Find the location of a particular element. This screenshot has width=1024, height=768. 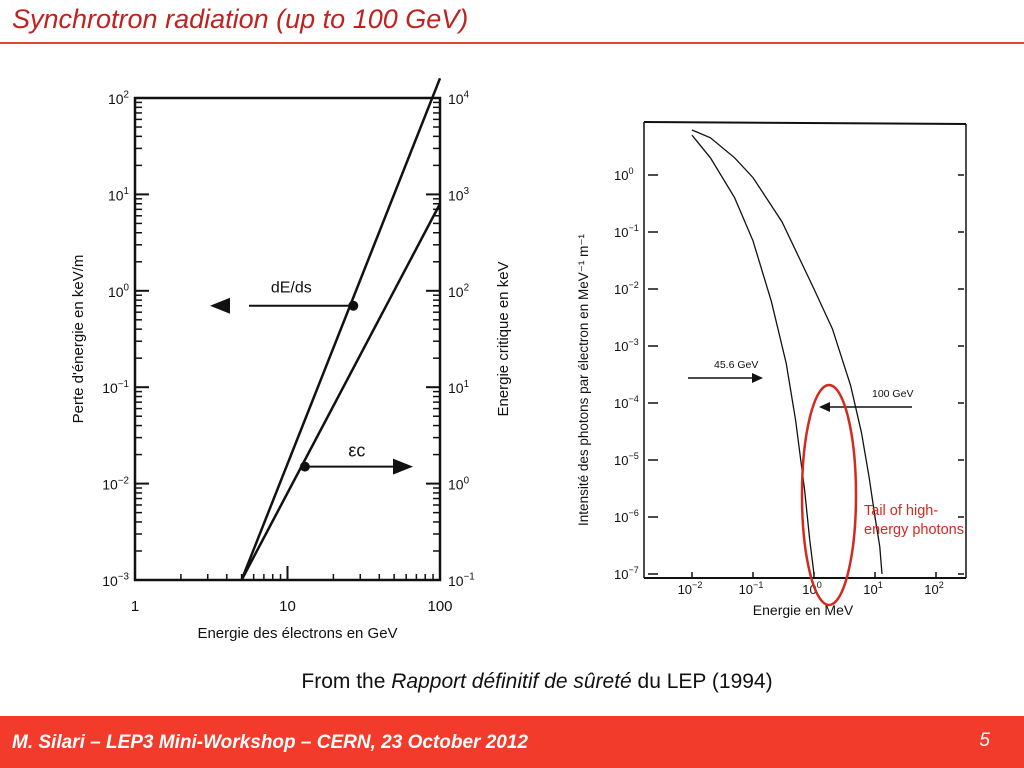

plot-frame-top is located at coordinates (805, 123).